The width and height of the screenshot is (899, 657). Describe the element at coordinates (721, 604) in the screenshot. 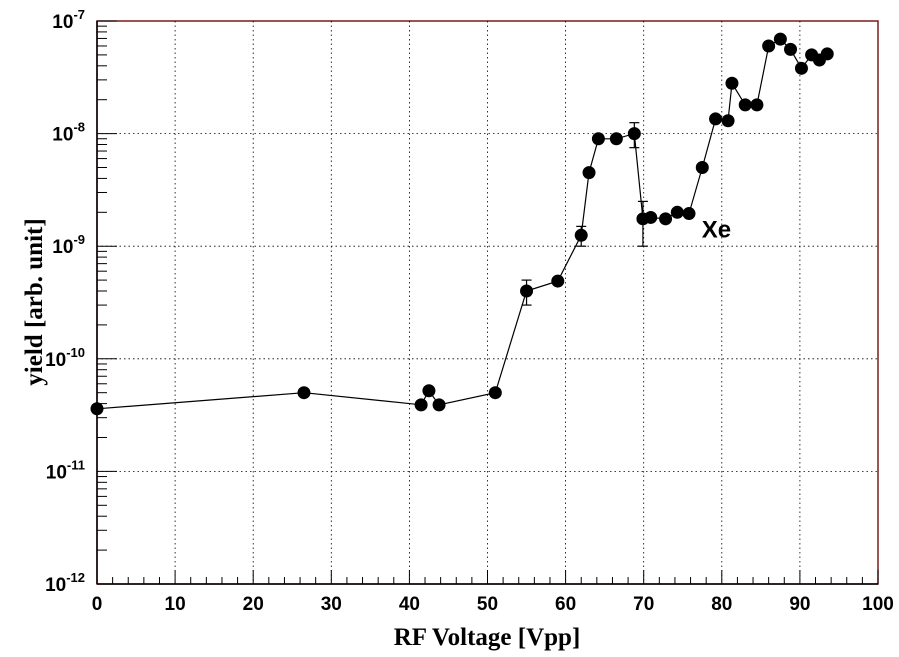

I see `x-tick-label: 80` at that location.